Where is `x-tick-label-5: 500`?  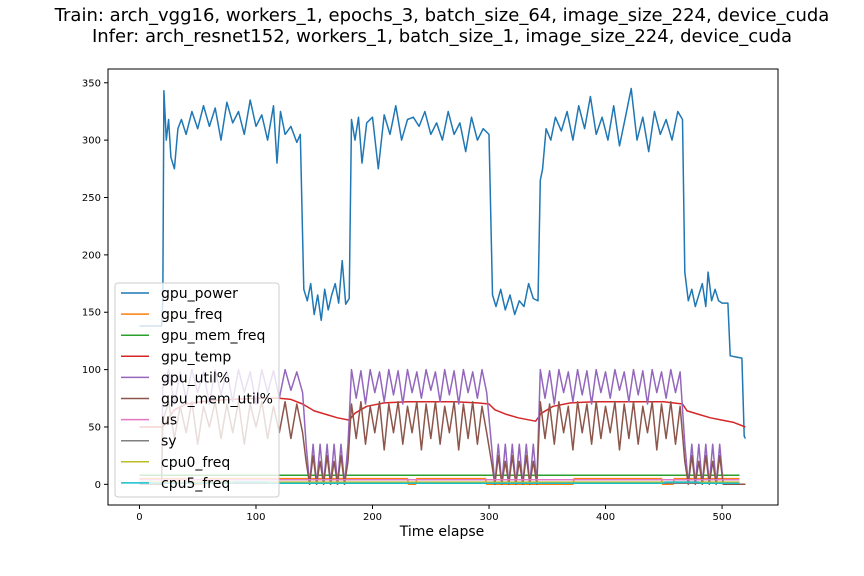 x-tick-label-5: 500 is located at coordinates (722, 517).